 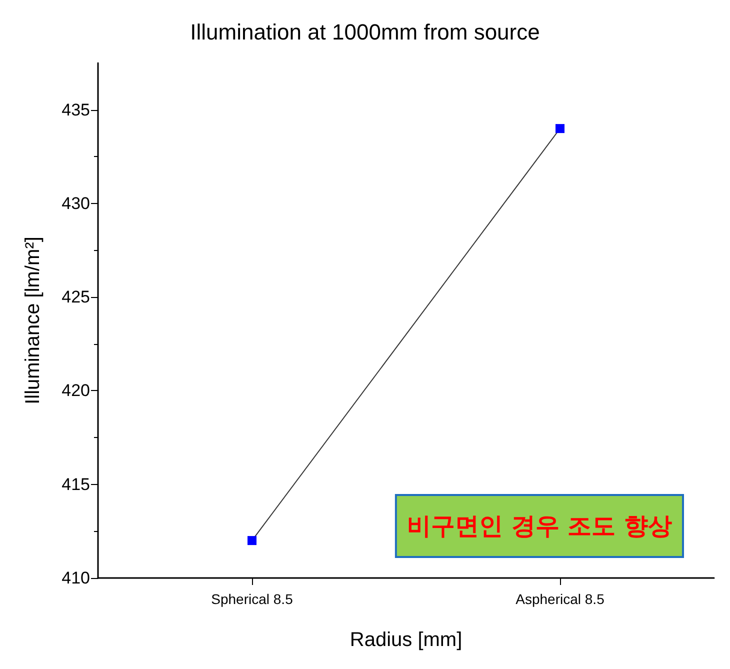 I want to click on y-tick-label: 410, so click(x=76, y=578).